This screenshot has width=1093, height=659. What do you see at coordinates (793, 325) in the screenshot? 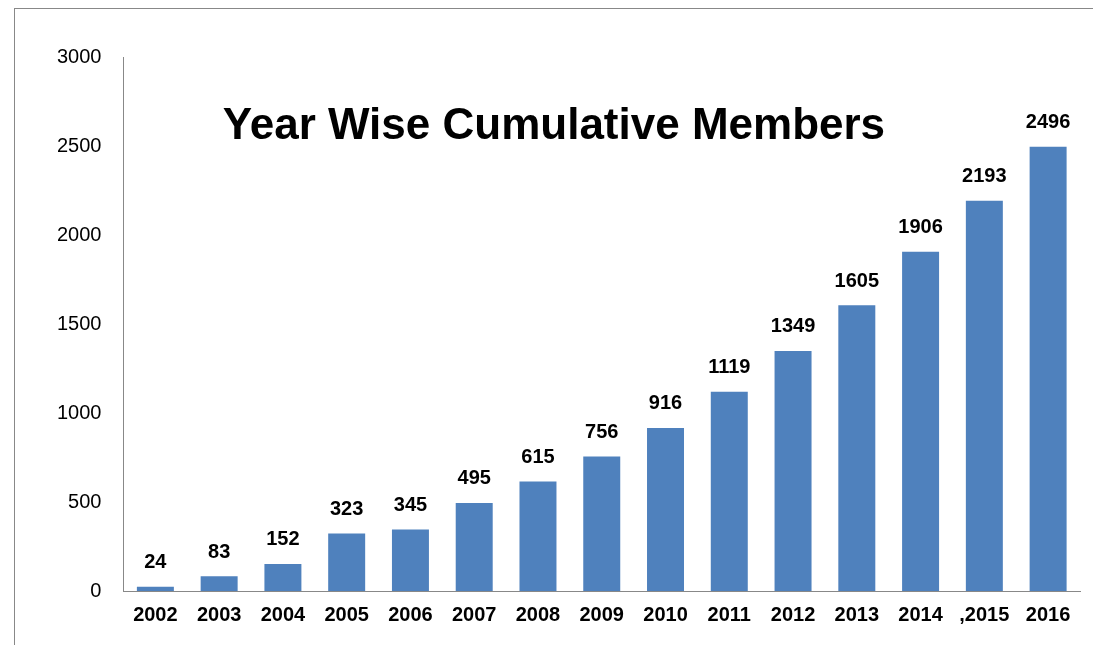
I see `data-label: 1349` at bounding box center [793, 325].